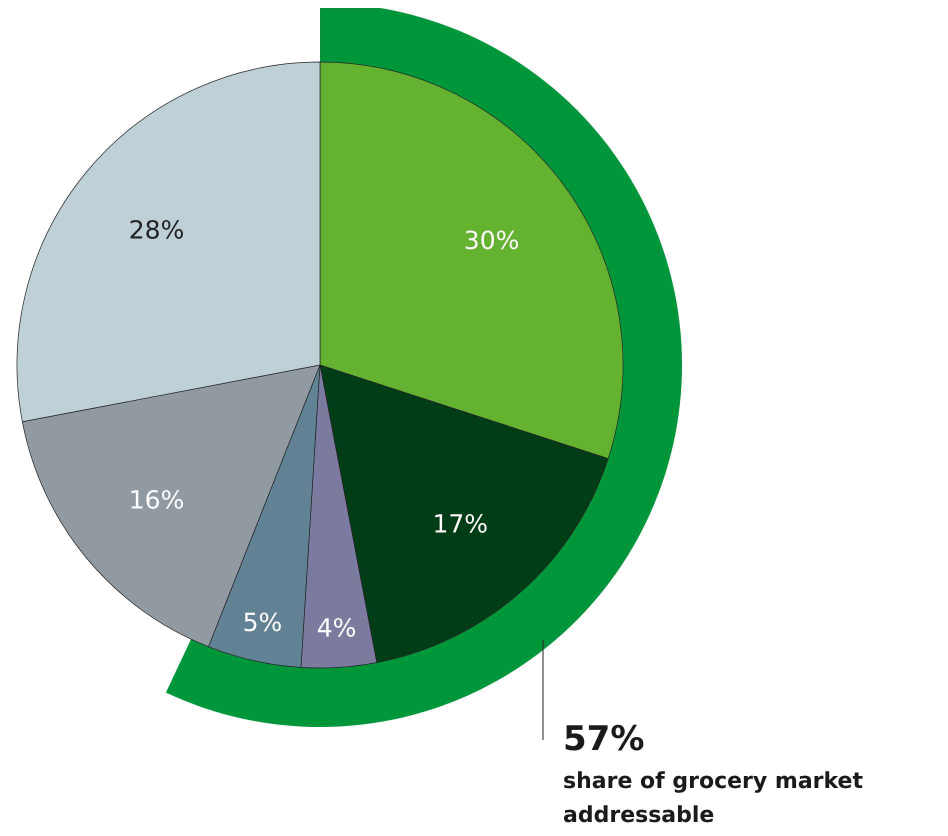 The width and height of the screenshot is (948, 836). I want to click on data-label: 5%, so click(262, 622).